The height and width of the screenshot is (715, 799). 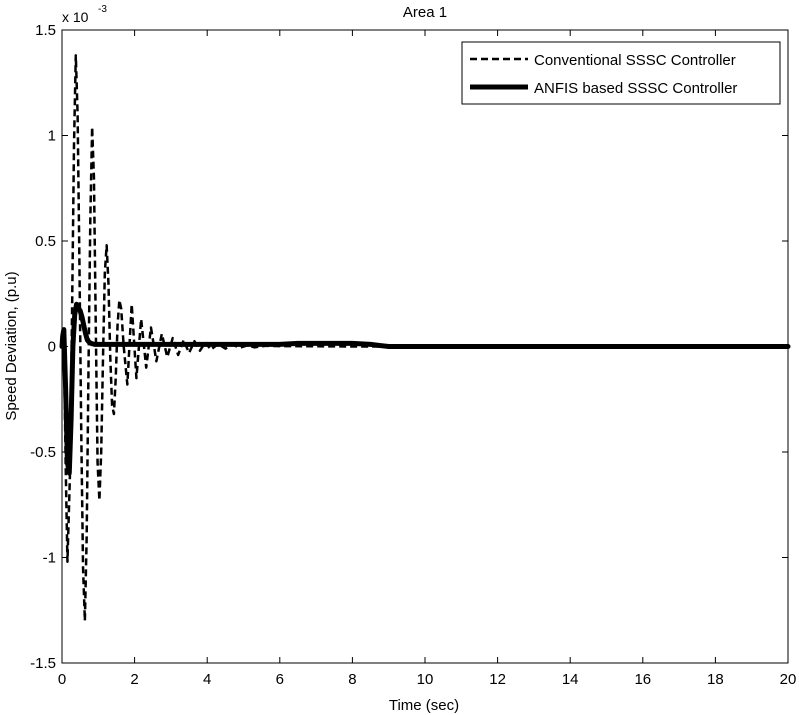 I want to click on x-tick-label: 0, so click(x=62, y=679).